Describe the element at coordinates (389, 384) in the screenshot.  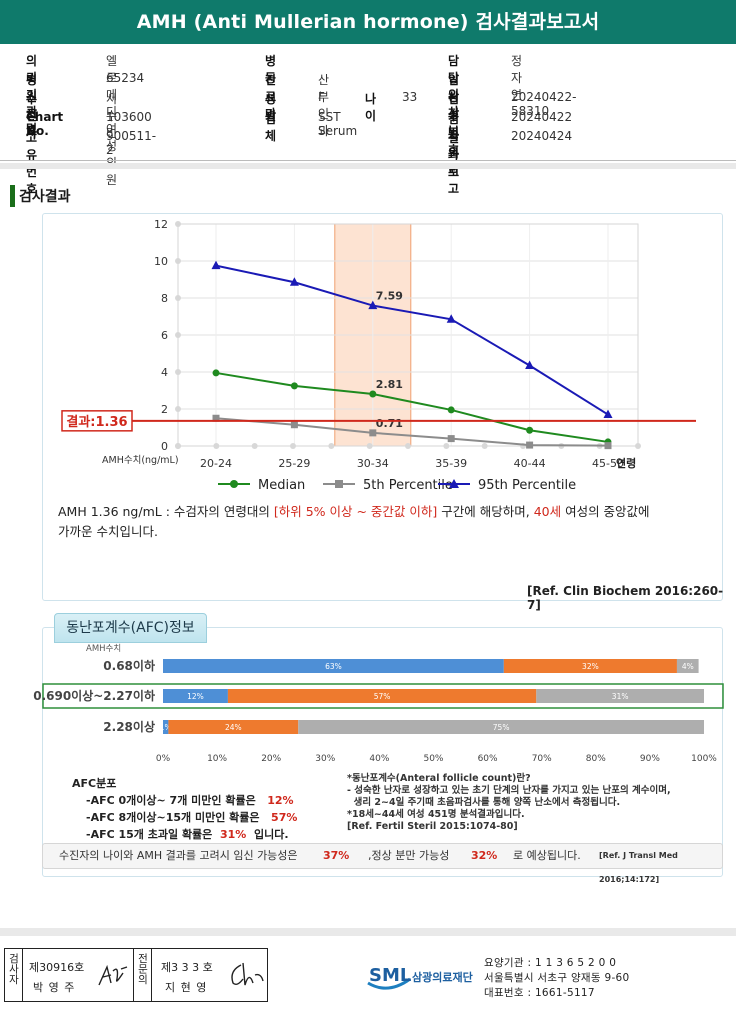
I see `data-label: 2.81` at that location.